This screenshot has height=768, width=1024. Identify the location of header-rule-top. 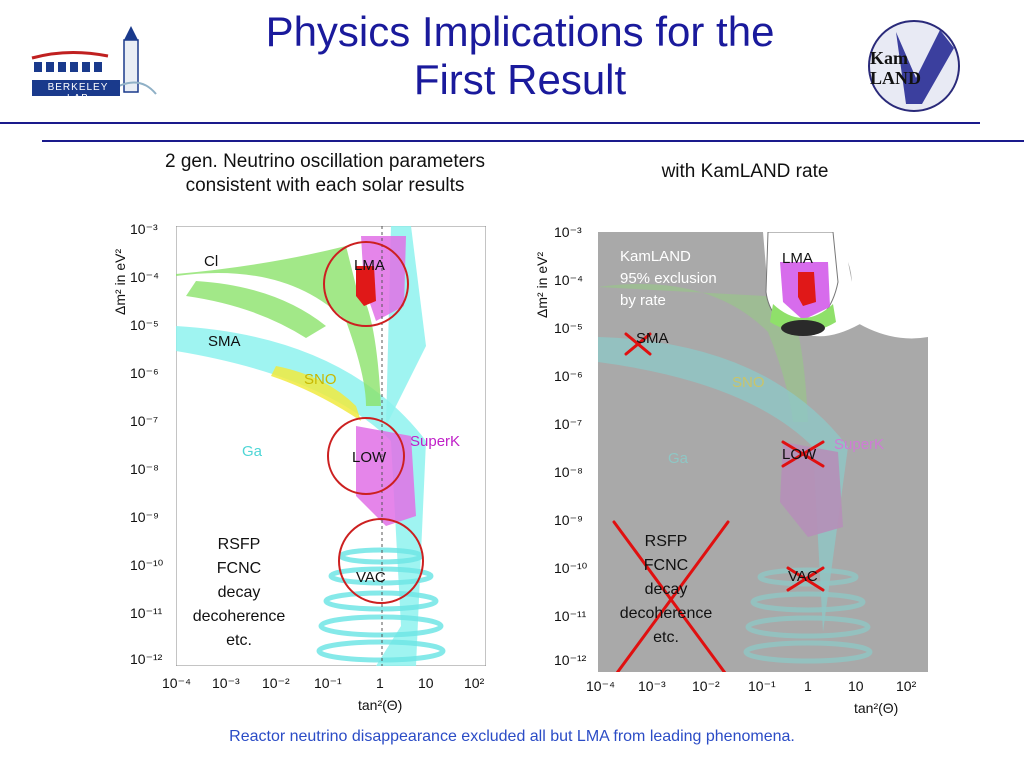
(490, 123).